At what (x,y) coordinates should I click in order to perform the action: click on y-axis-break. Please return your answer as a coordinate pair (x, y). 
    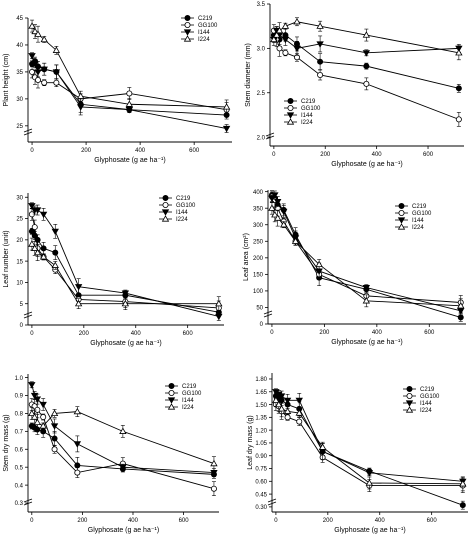
    Looking at the image, I should click on (28, 502).